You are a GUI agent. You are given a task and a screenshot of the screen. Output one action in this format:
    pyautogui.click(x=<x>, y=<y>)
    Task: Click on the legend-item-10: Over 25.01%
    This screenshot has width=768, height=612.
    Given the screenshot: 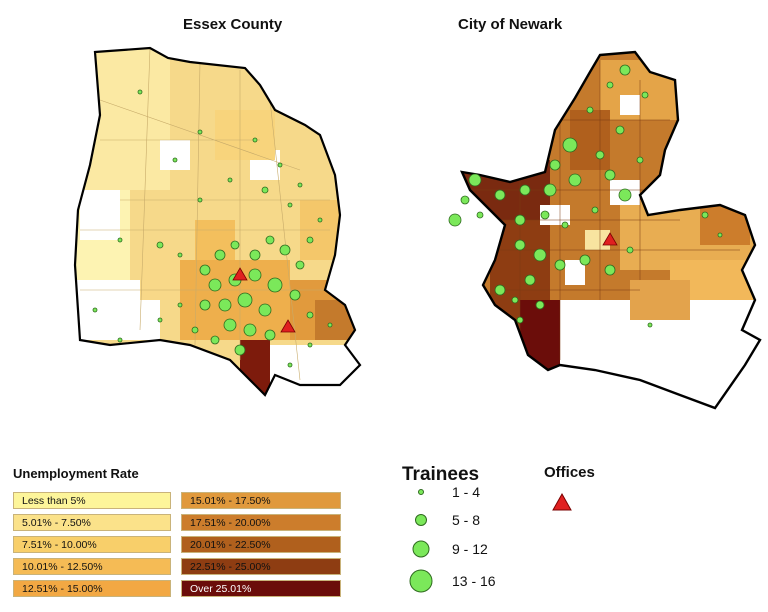 What is the action you would take?
    pyautogui.click(x=261, y=588)
    